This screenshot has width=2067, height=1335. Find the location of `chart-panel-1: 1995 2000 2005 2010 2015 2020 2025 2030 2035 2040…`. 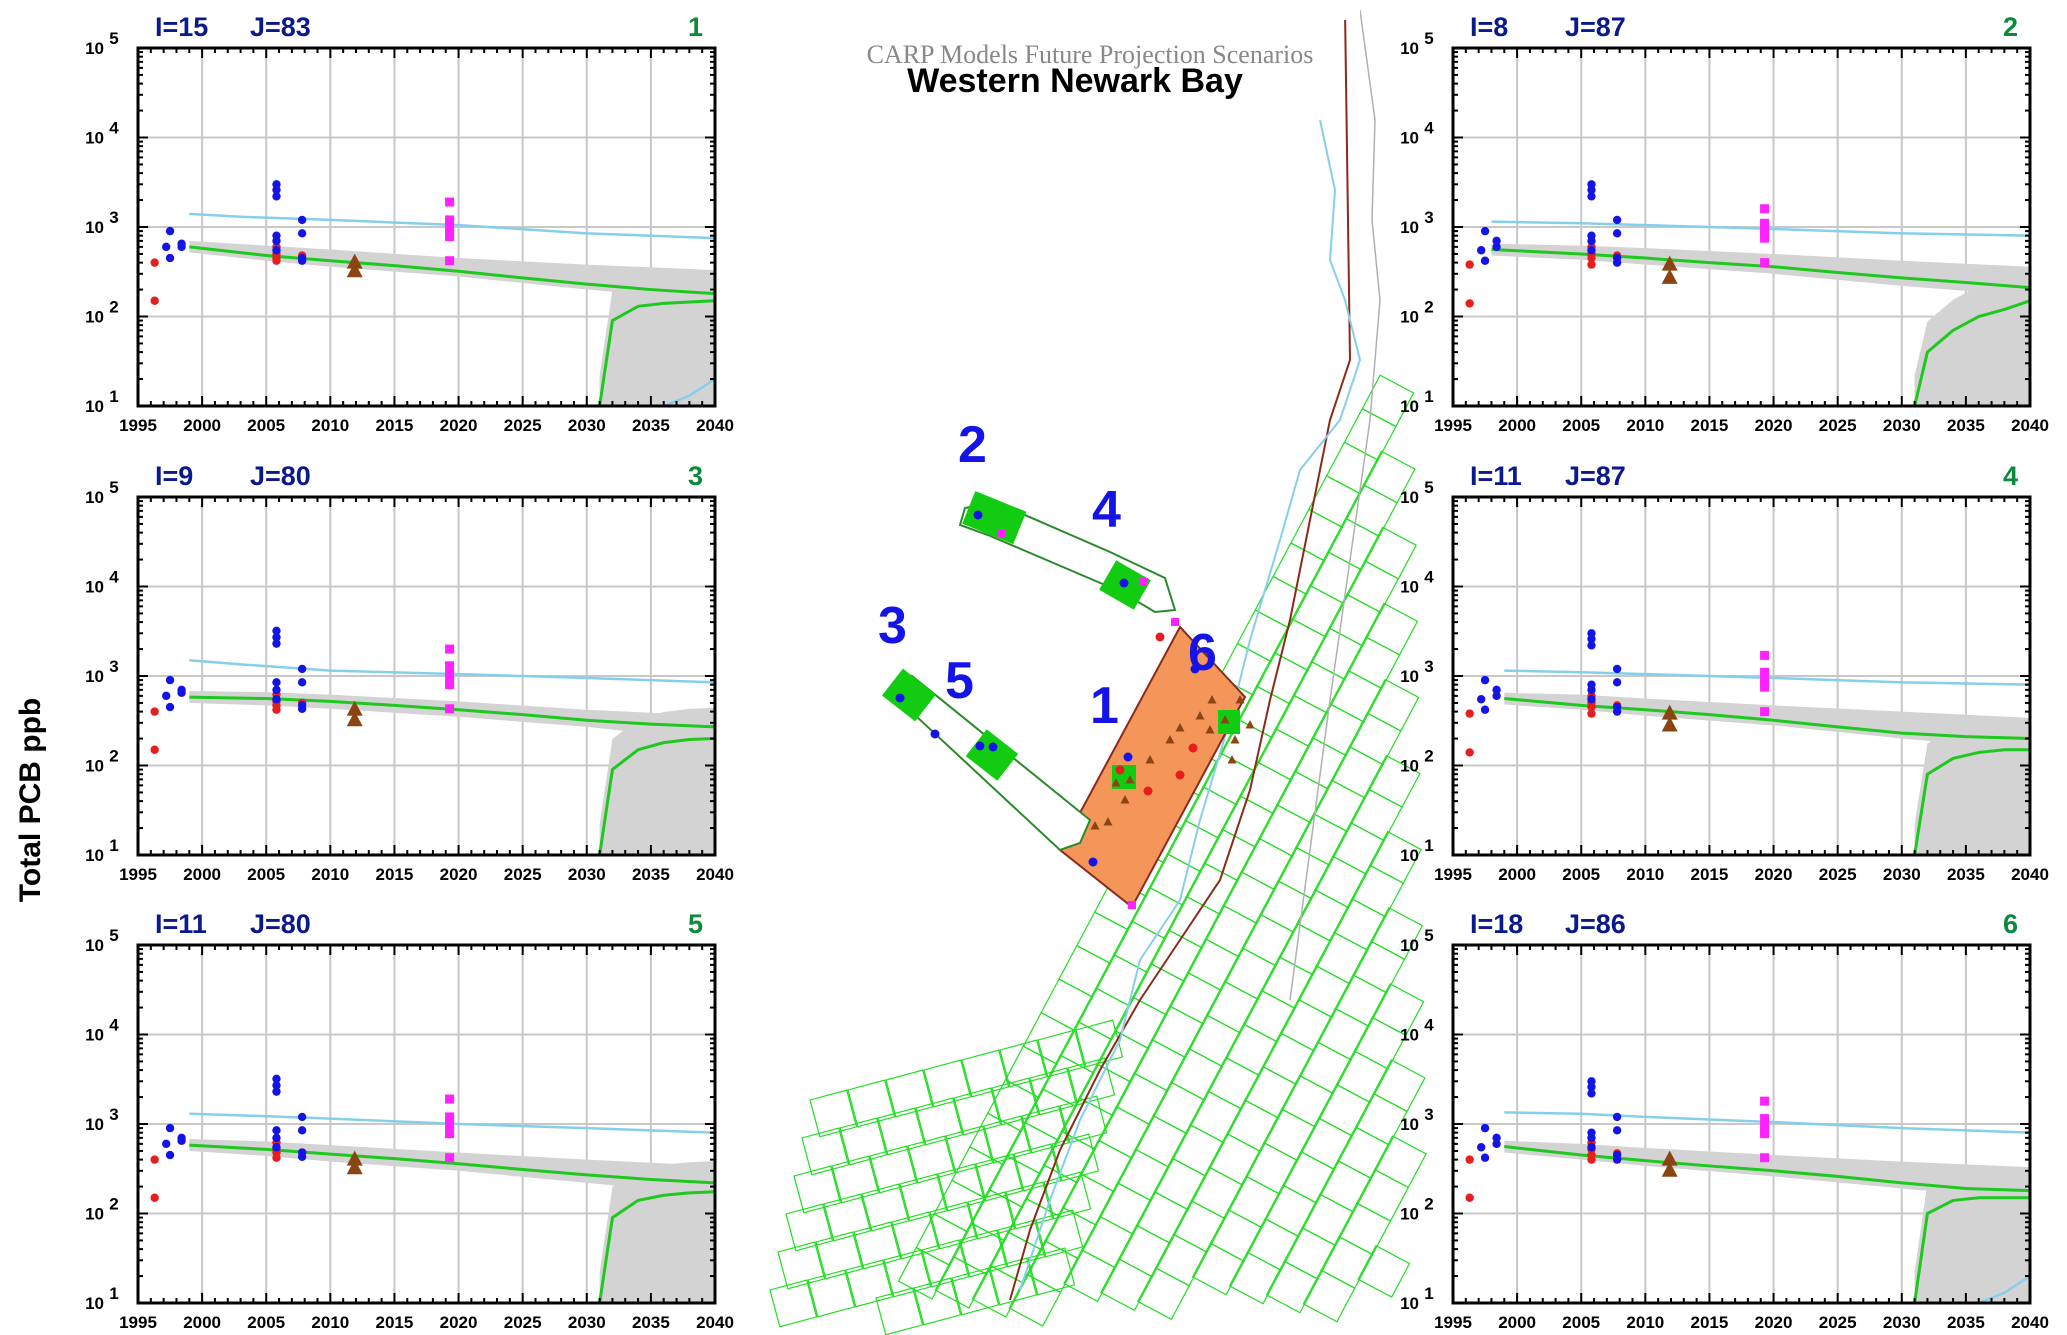

chart-panel-1: 1995 2000 2005 2010 2015 2020 2025 2030 2035 2040… is located at coordinates (409, 223).